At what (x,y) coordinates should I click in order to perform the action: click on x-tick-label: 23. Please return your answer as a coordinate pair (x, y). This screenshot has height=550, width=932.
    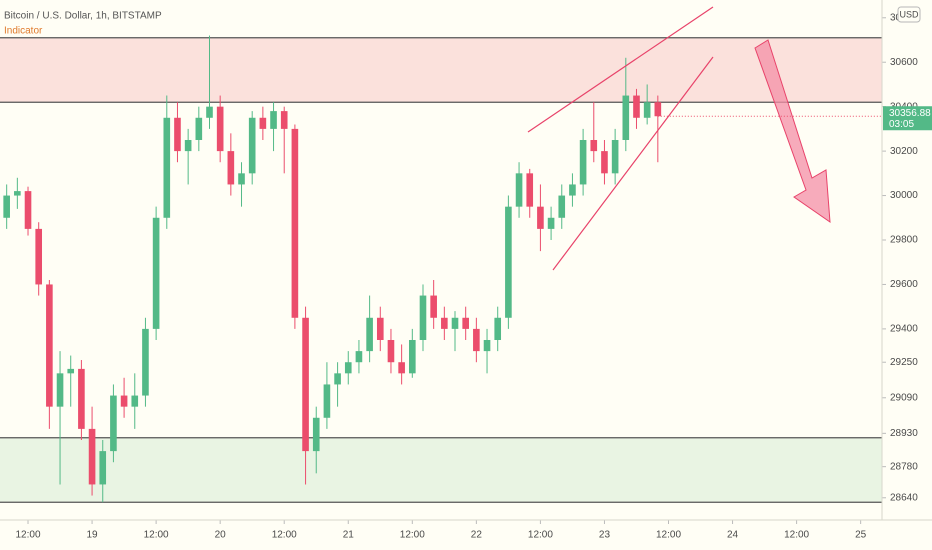
    Looking at the image, I should click on (605, 535).